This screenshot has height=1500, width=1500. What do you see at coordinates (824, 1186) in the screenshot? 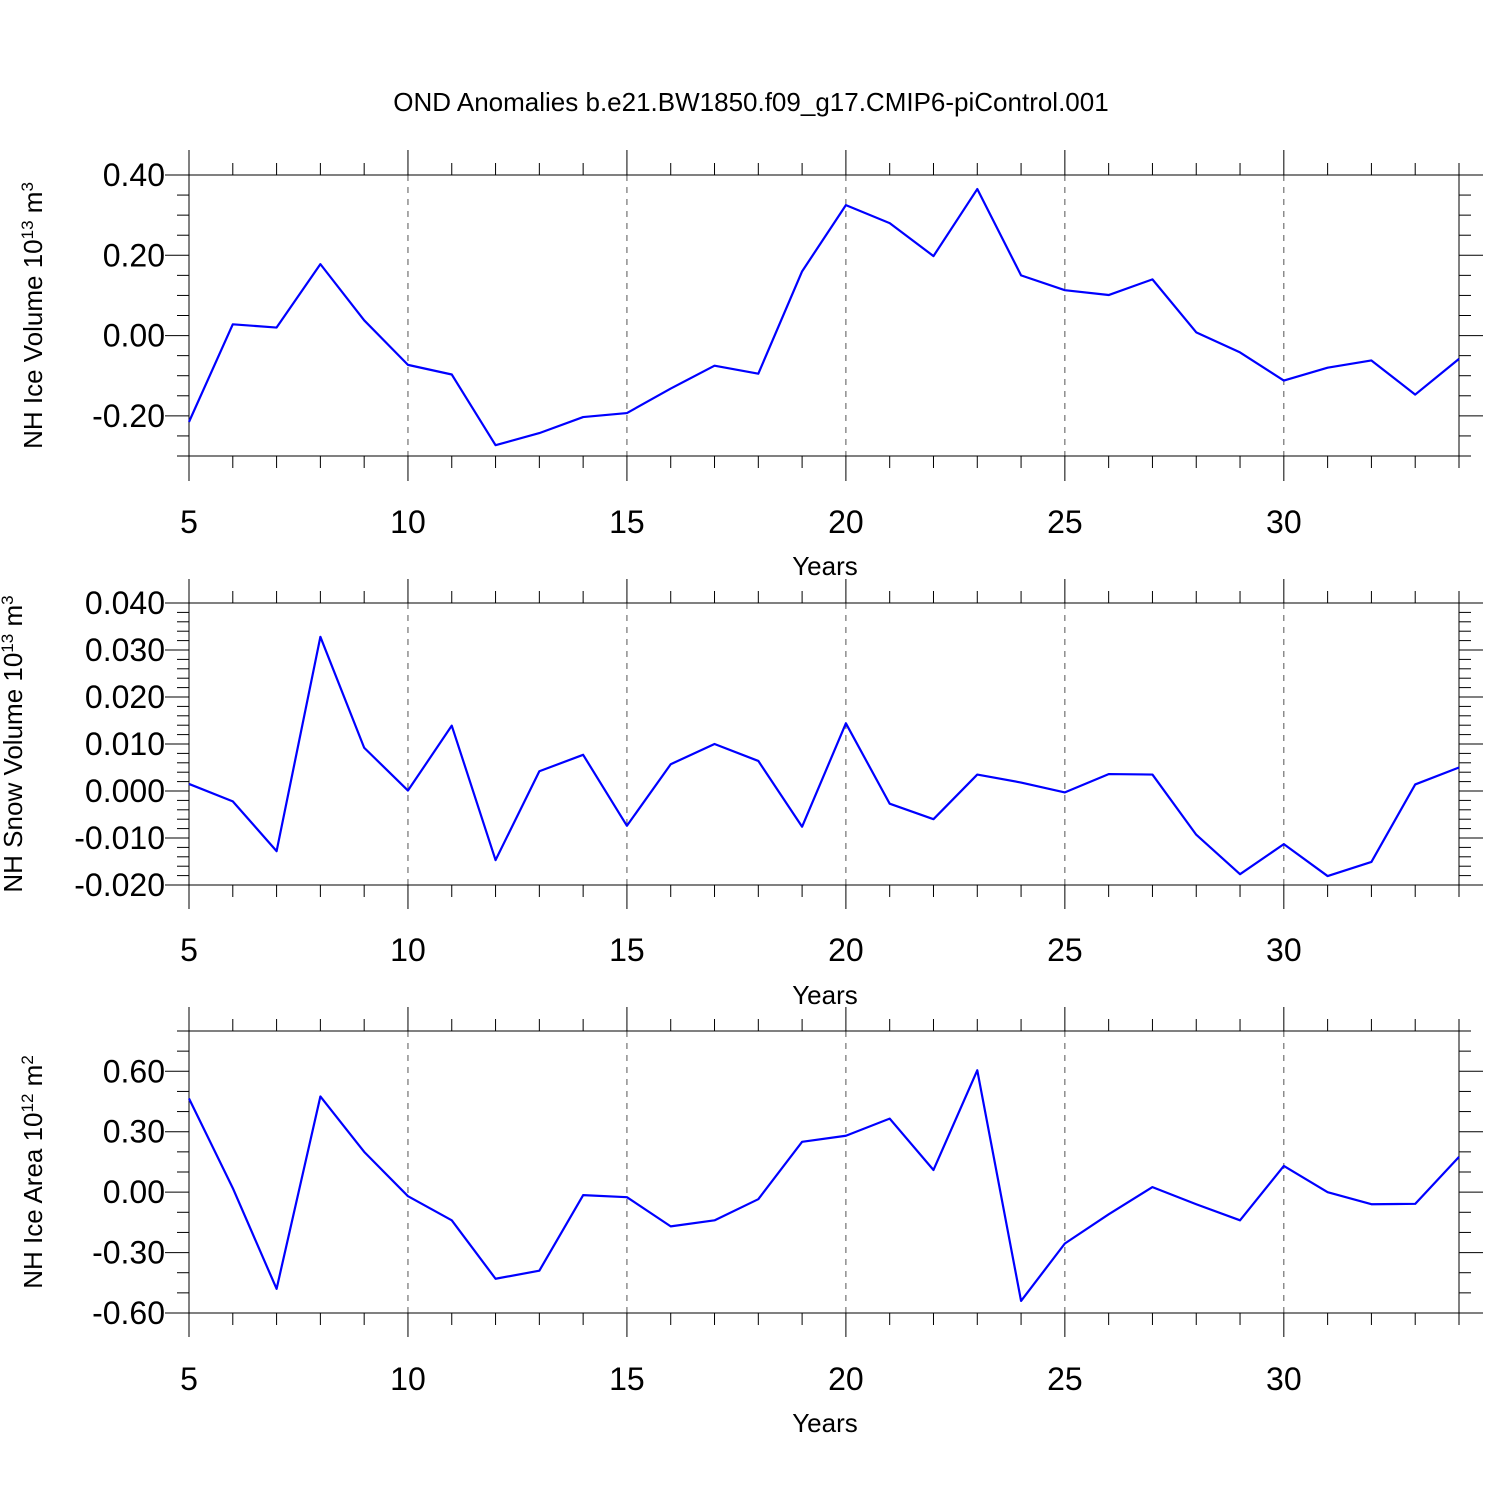
I see `series-line-ice-area` at bounding box center [824, 1186].